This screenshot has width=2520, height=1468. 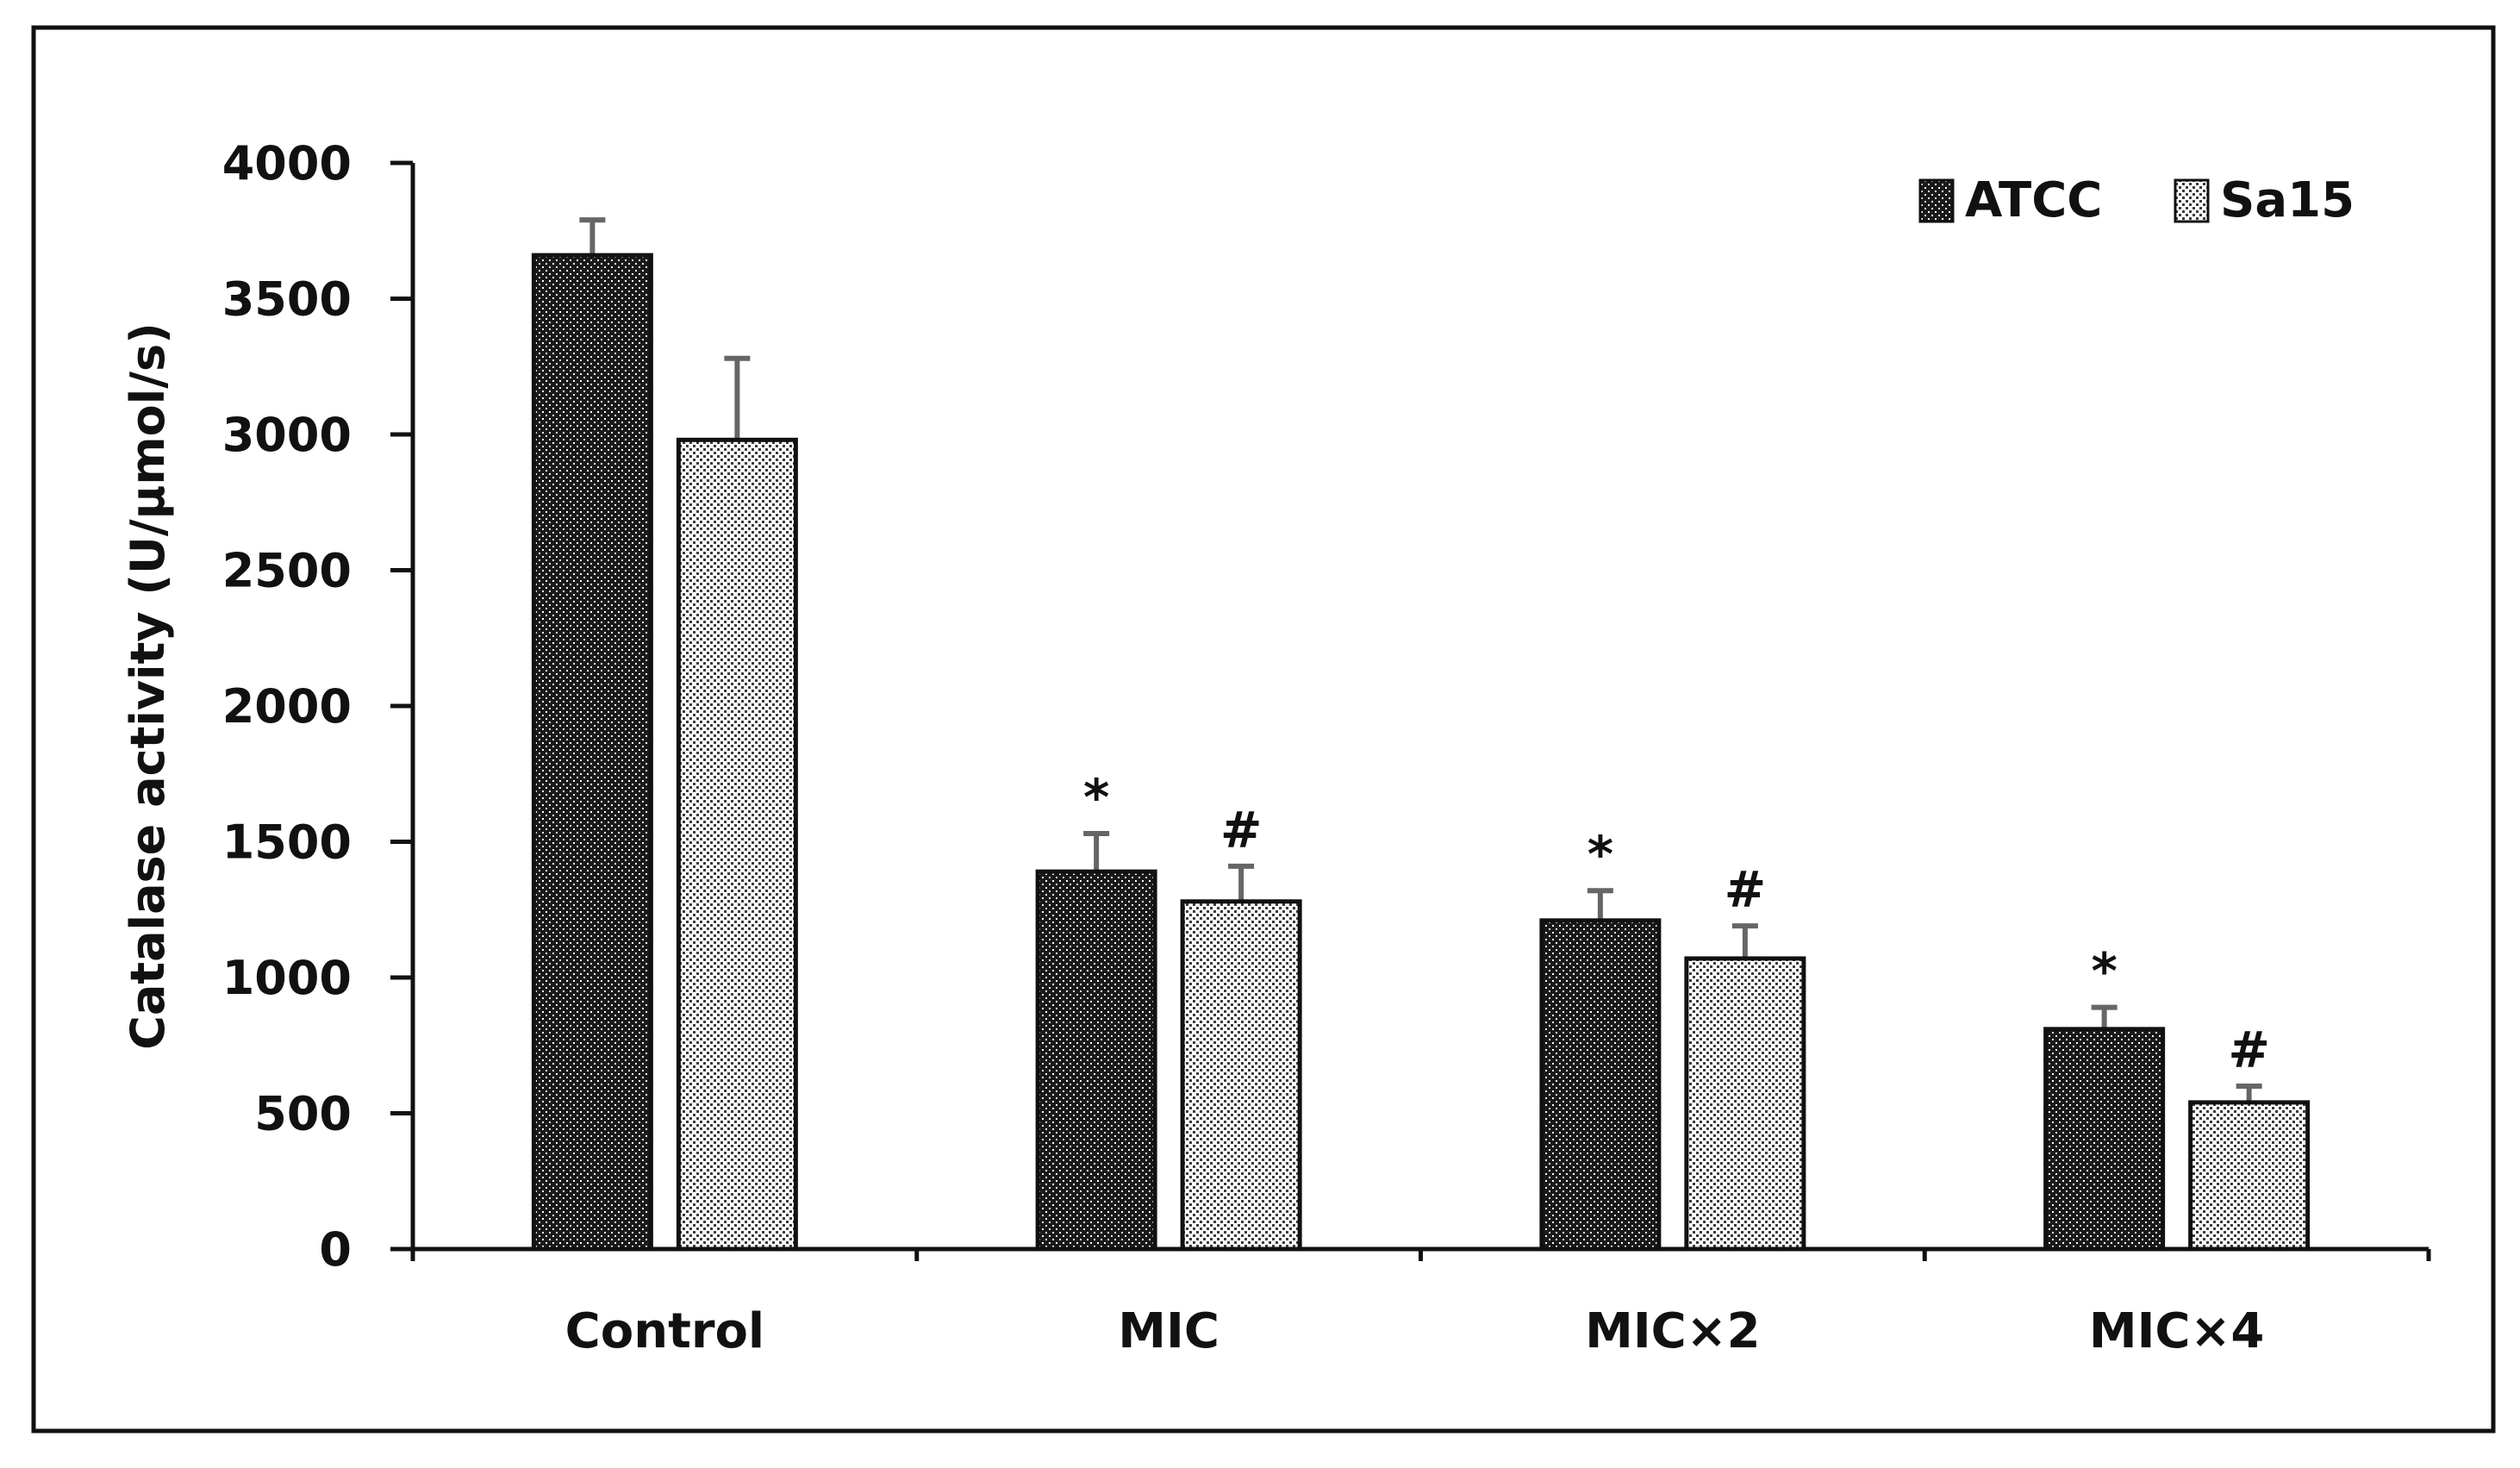 What do you see at coordinates (287, 571) in the screenshot?
I see `y-tick-label: 2500` at bounding box center [287, 571].